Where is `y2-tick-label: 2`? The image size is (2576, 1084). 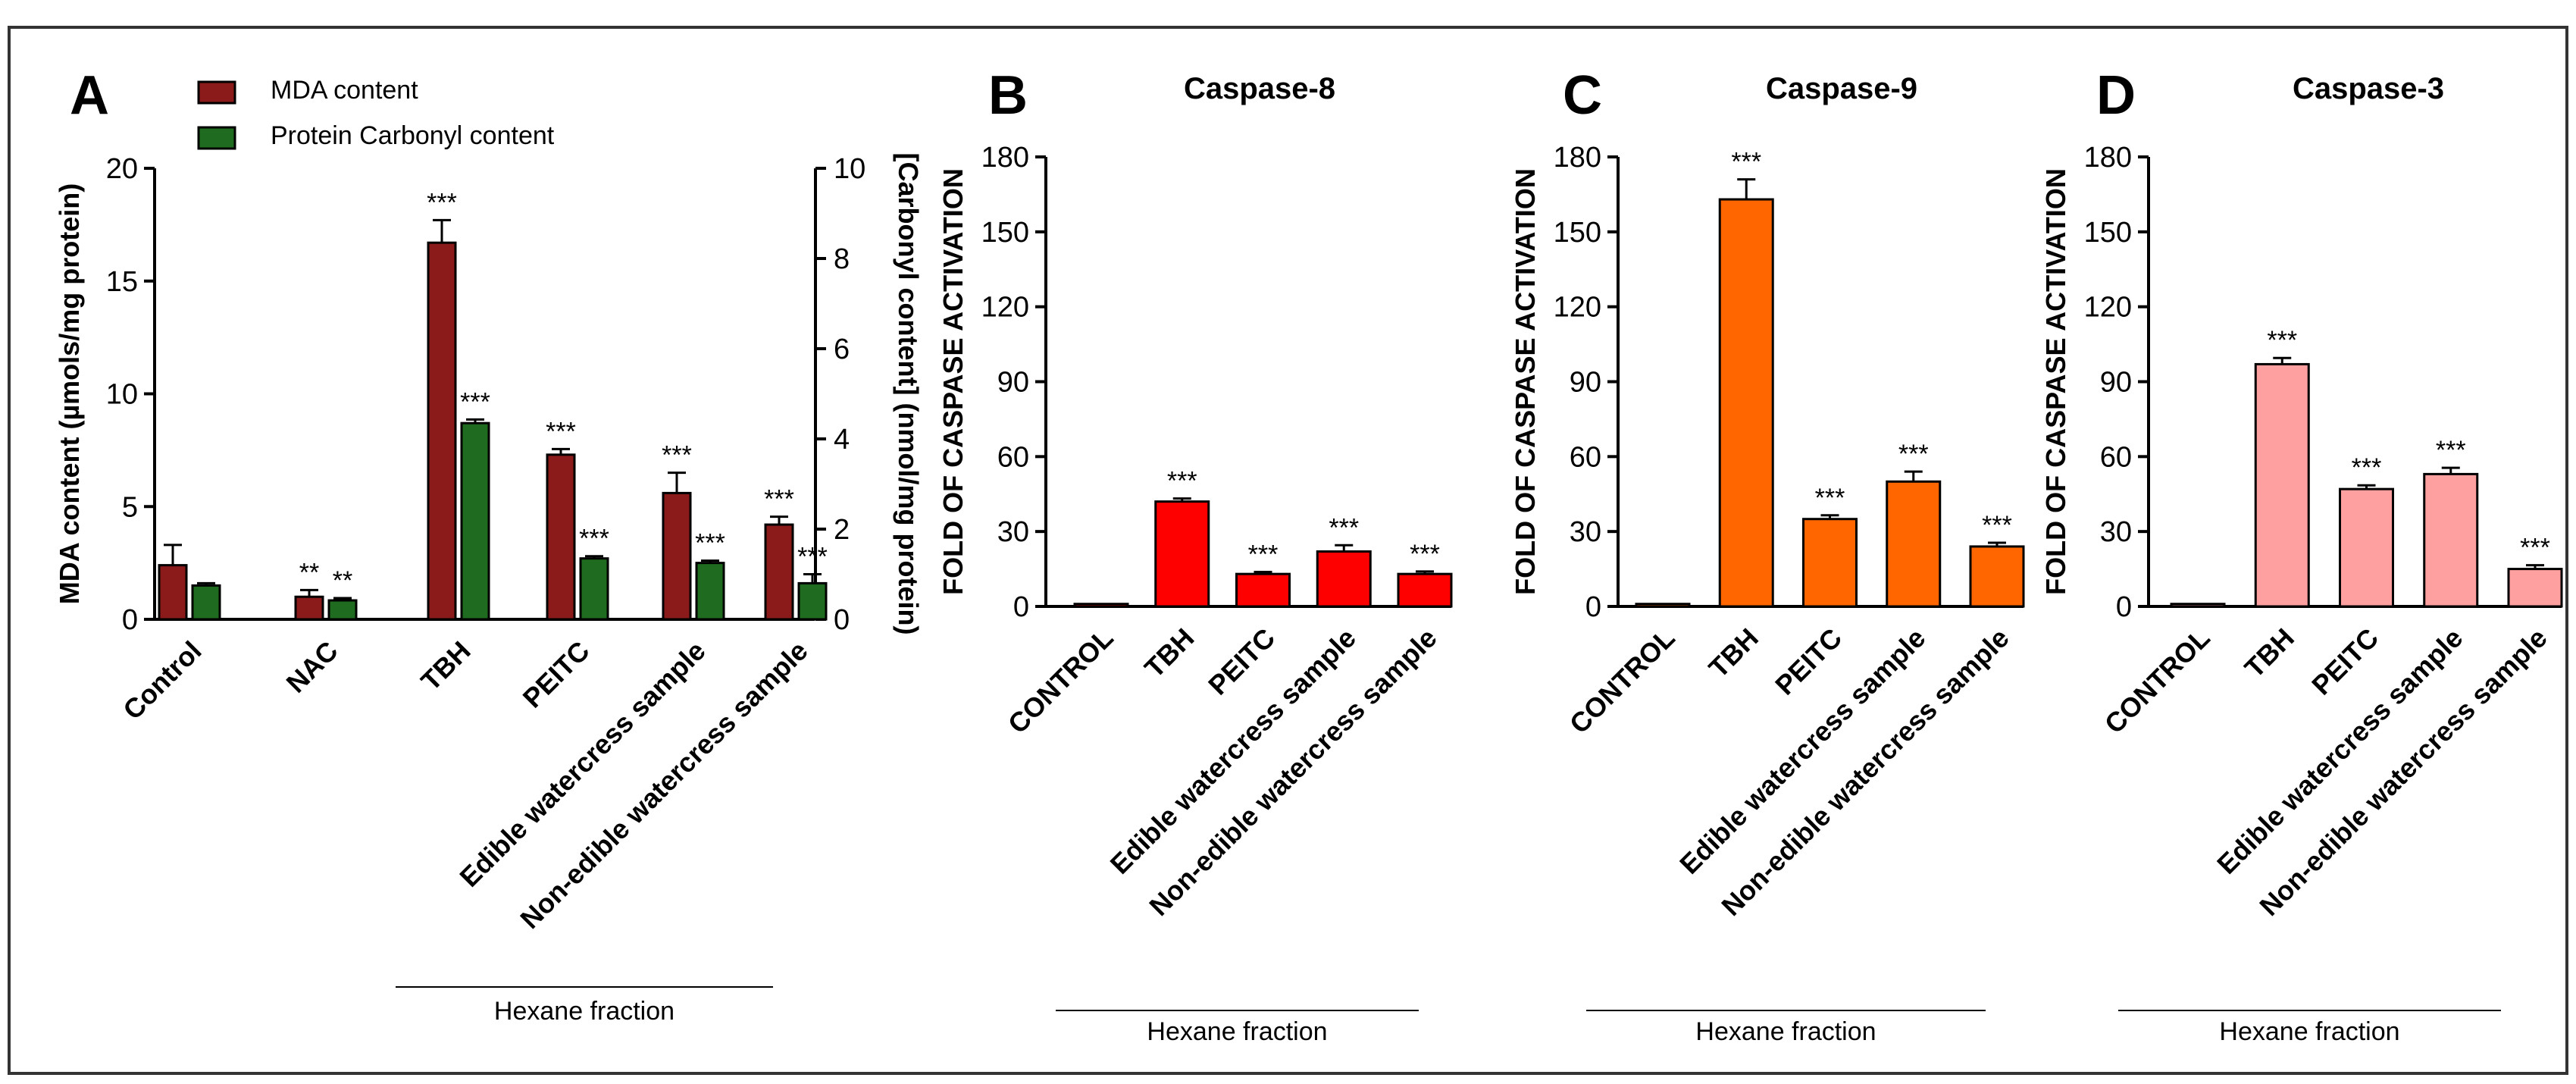
y2-tick-label: 2 is located at coordinates (842, 530).